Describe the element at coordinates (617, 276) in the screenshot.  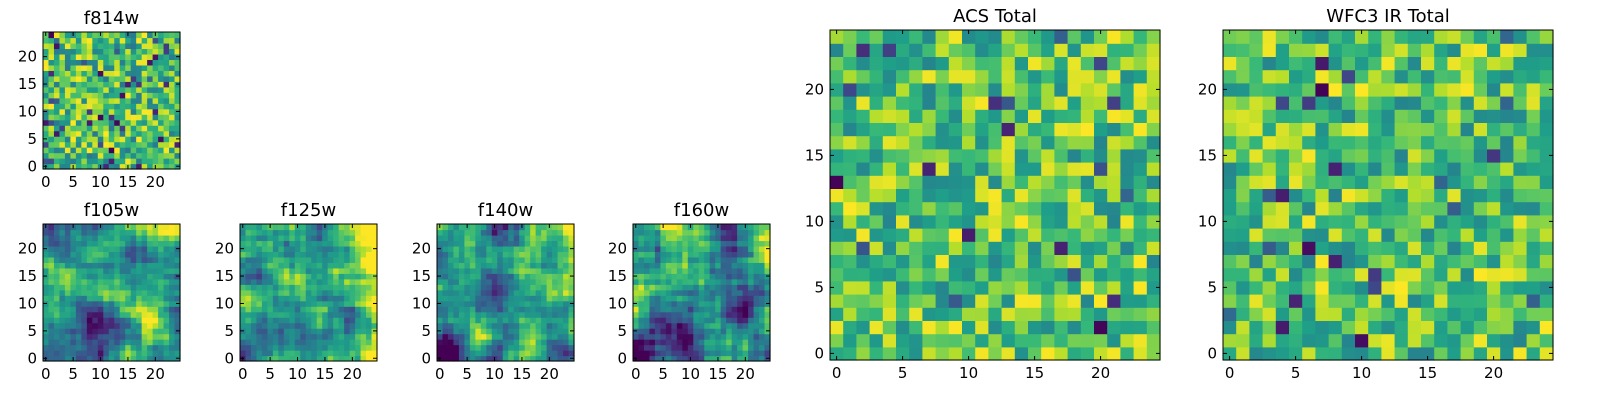
I see `y-tick-label: 15` at that location.